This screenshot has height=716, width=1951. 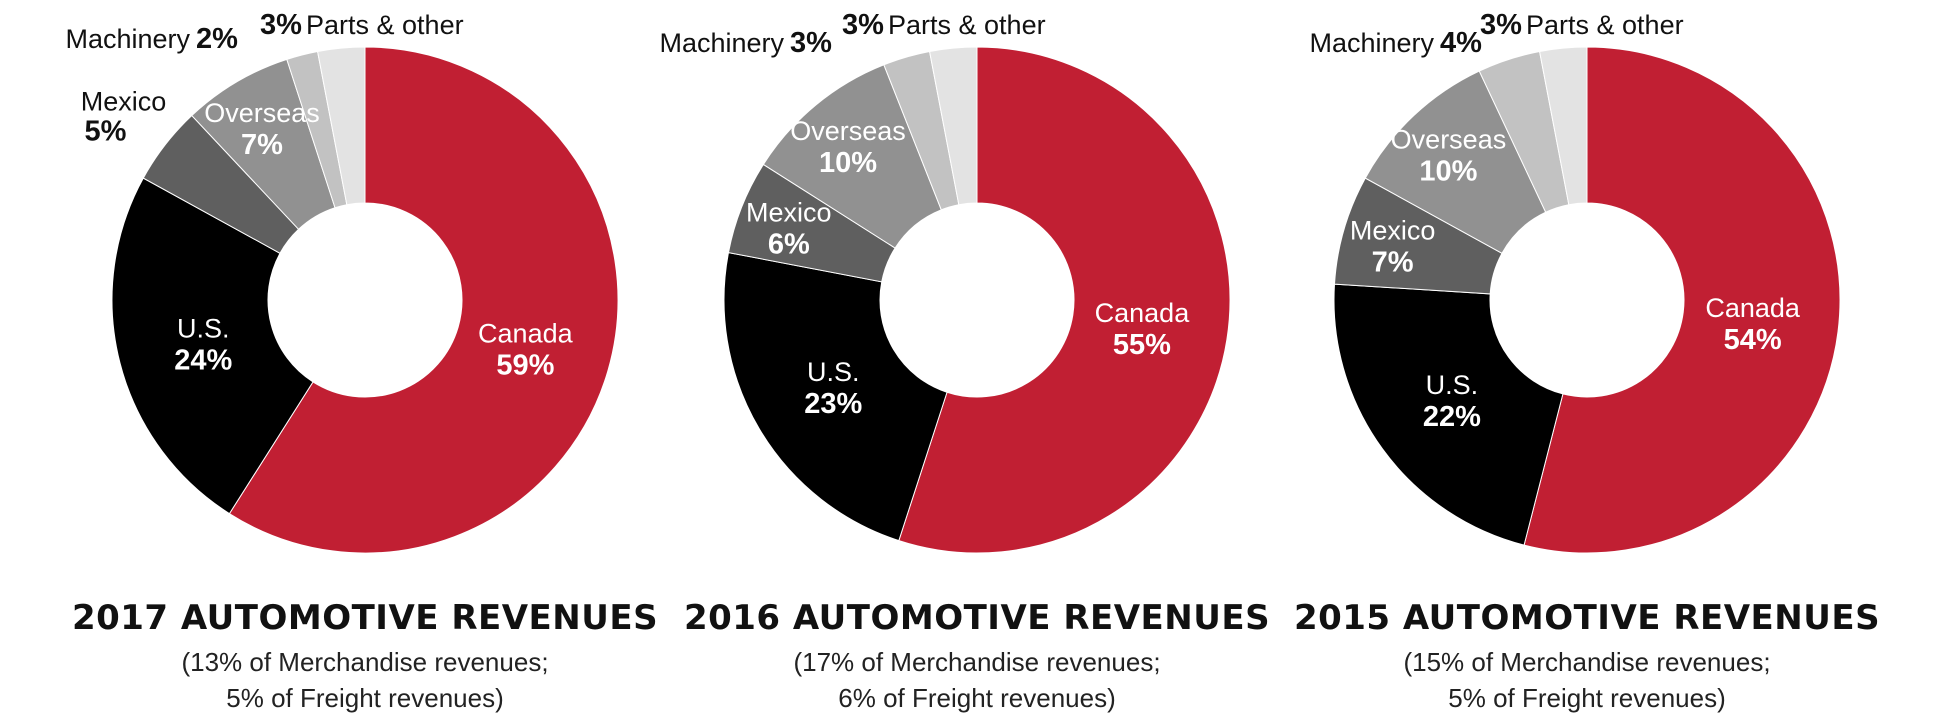 I want to click on chart-subtitle-line1: (13% of Merchandise revenues;, so click(x=365, y=662).